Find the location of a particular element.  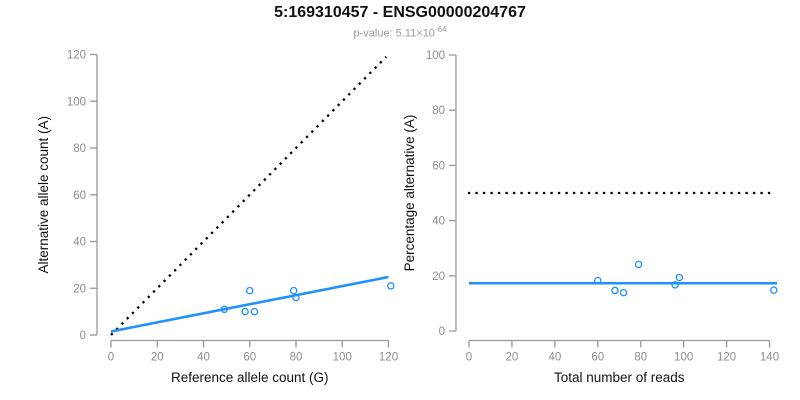

y-axis: 0 20 40 60 80 100 120 is located at coordinates (82, 196).